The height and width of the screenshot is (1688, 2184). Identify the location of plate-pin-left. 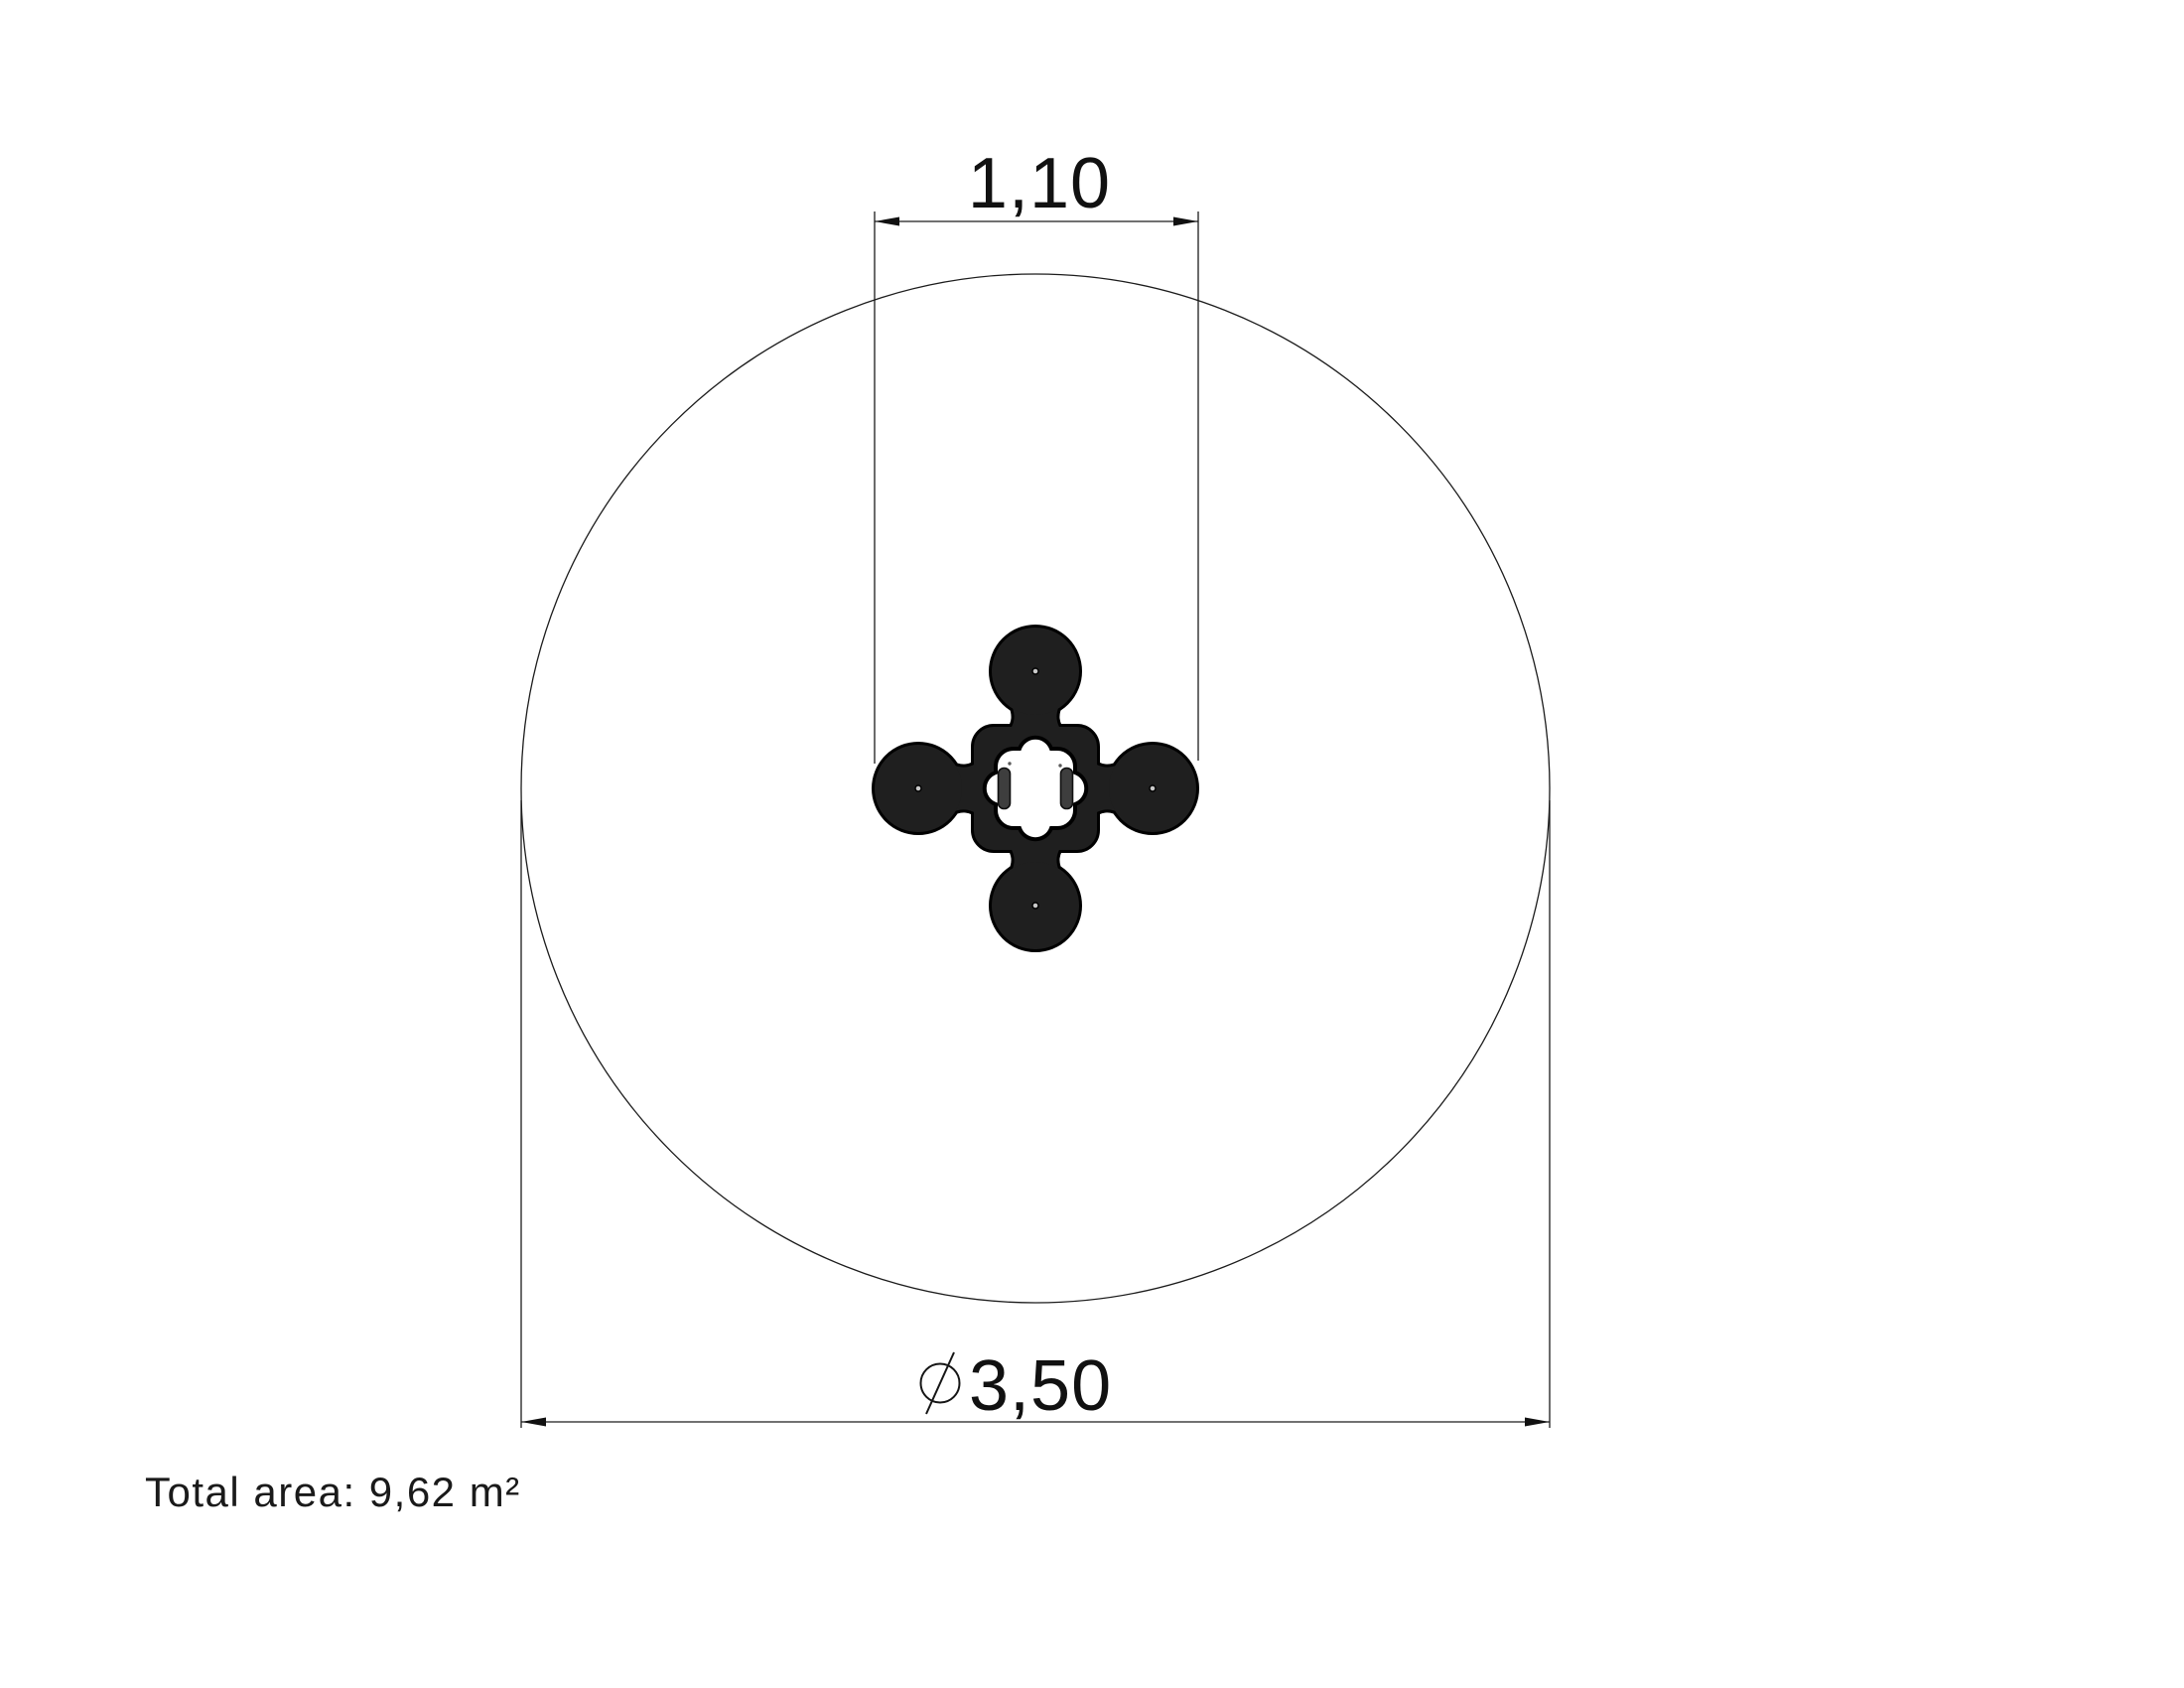
(1010, 764).